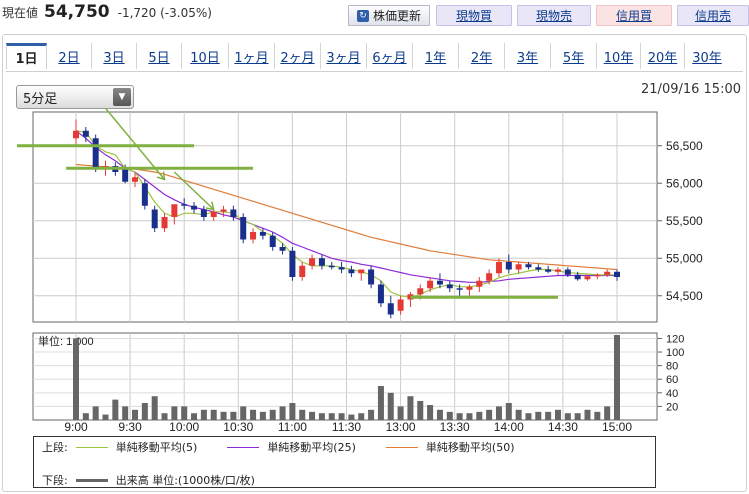 The width and height of the screenshot is (749, 494). I want to click on margin-buy-button: 信用買, so click(634, 15).